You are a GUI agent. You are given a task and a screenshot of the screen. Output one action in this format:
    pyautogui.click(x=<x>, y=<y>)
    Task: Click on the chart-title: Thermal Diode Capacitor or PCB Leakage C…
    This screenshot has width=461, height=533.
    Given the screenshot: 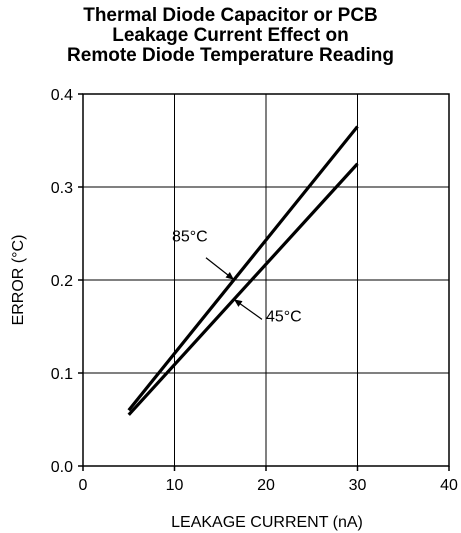 What is the action you would take?
    pyautogui.click(x=230, y=36)
    